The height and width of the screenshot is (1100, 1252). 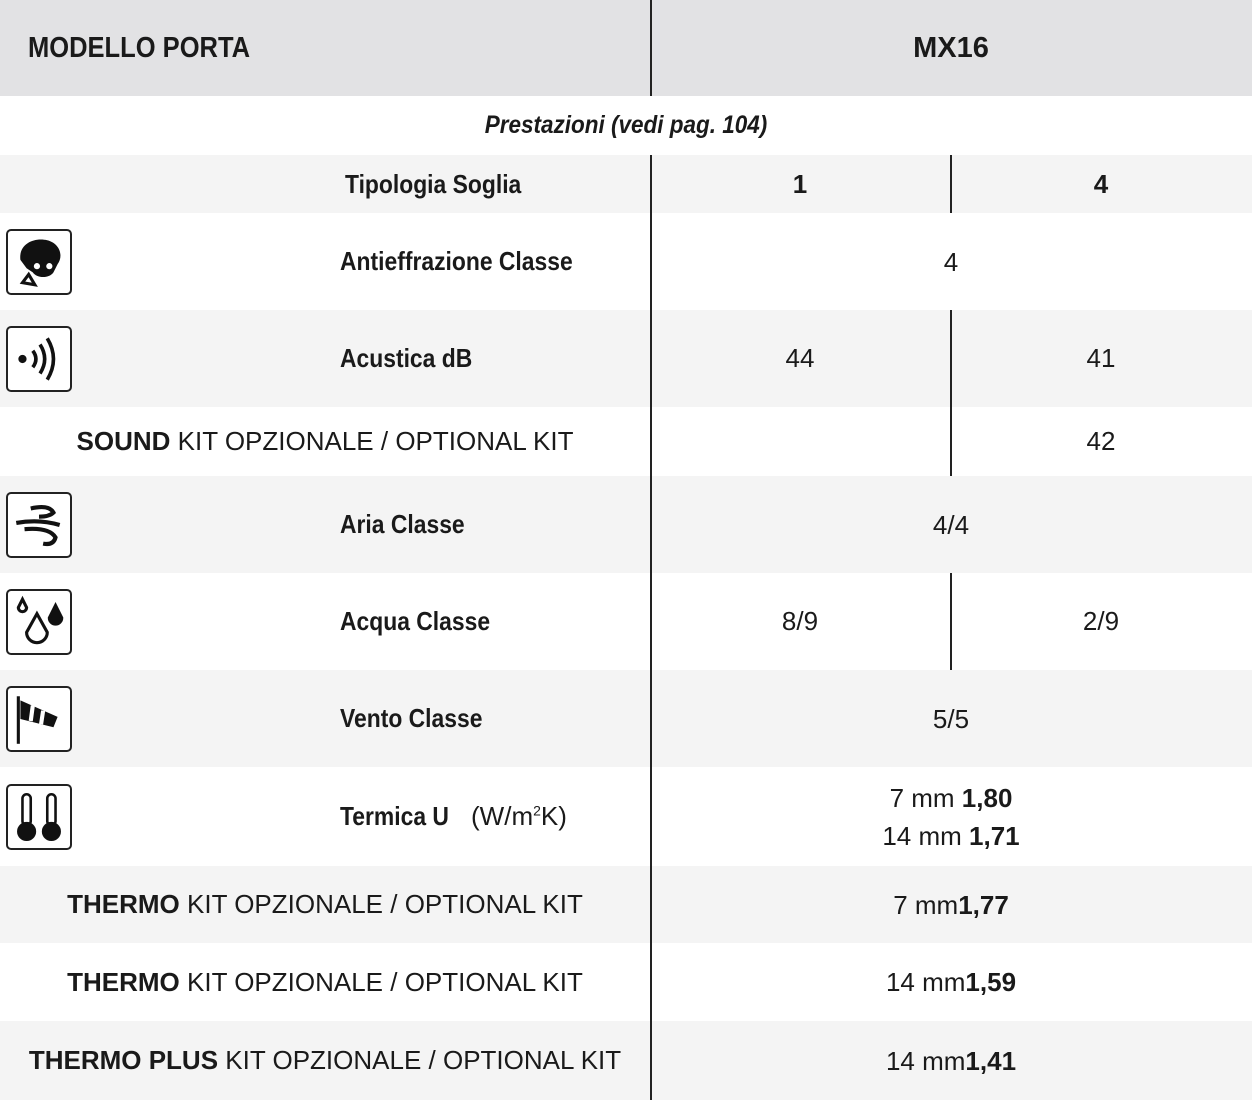 What do you see at coordinates (39, 261) in the screenshot?
I see `burglar-icon` at bounding box center [39, 261].